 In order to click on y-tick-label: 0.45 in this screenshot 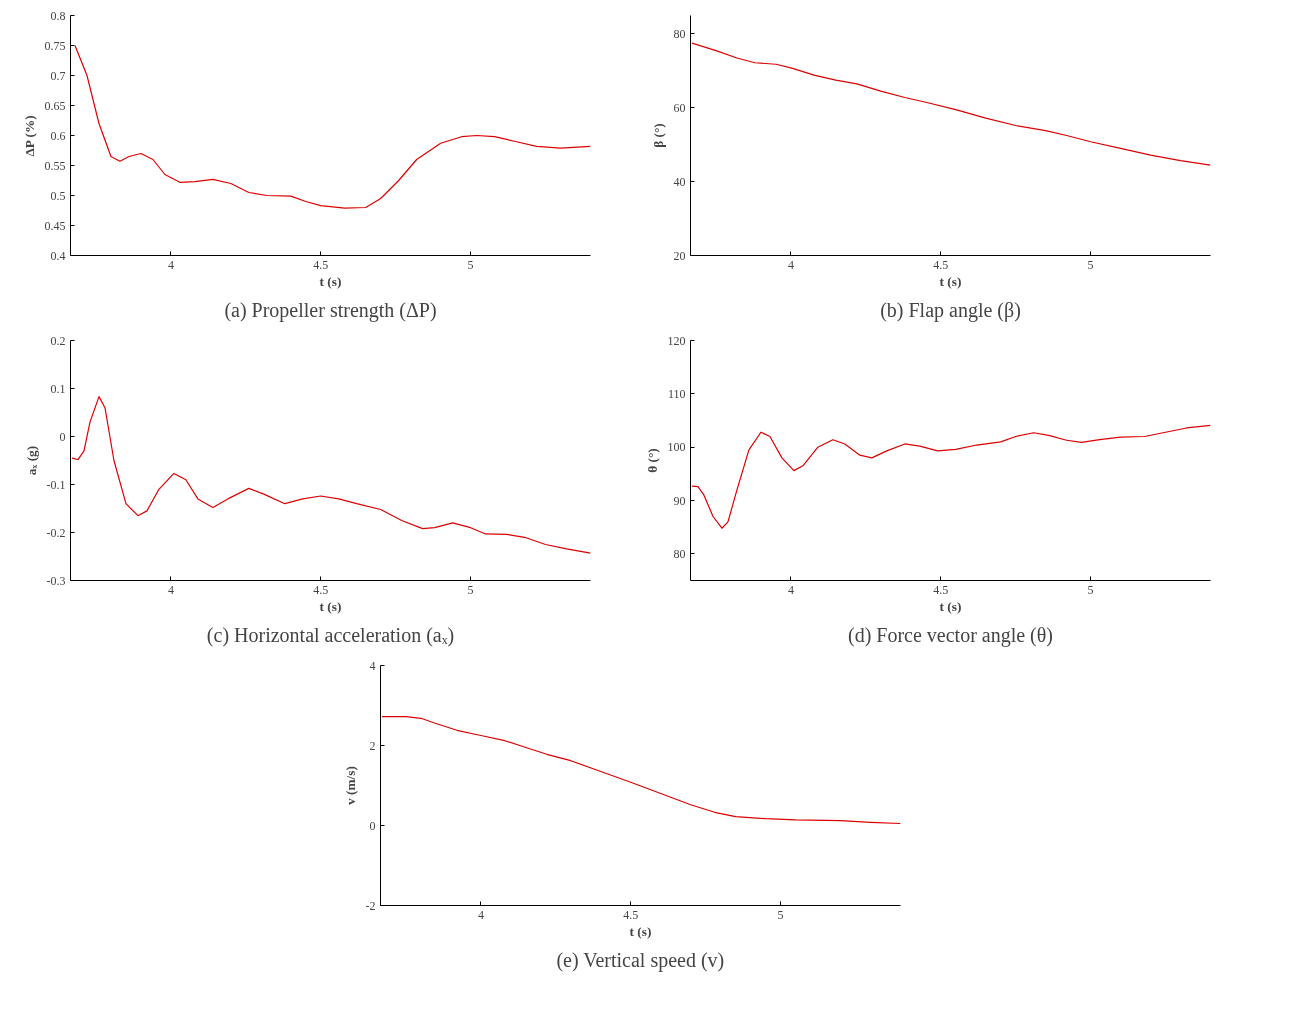, I will do `click(55, 225)`.